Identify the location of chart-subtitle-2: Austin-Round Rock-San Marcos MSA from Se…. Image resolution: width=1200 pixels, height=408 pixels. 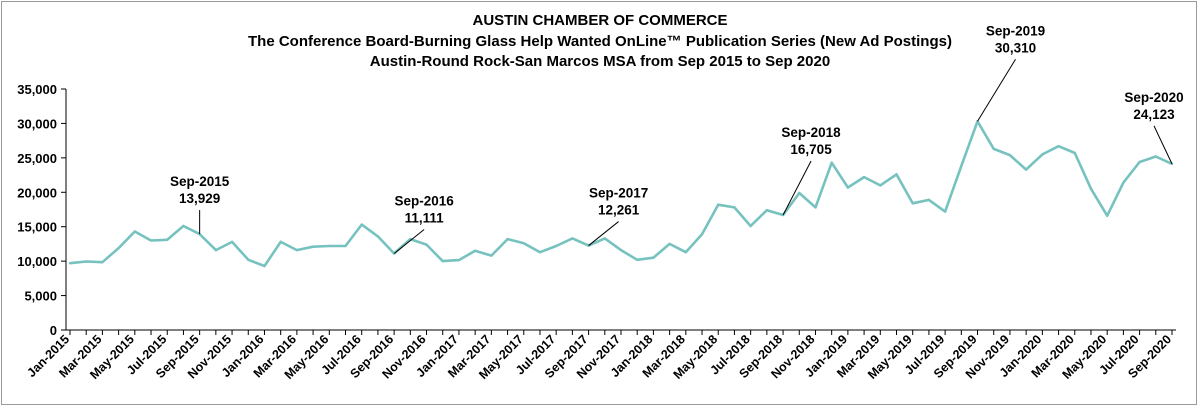
(600, 61).